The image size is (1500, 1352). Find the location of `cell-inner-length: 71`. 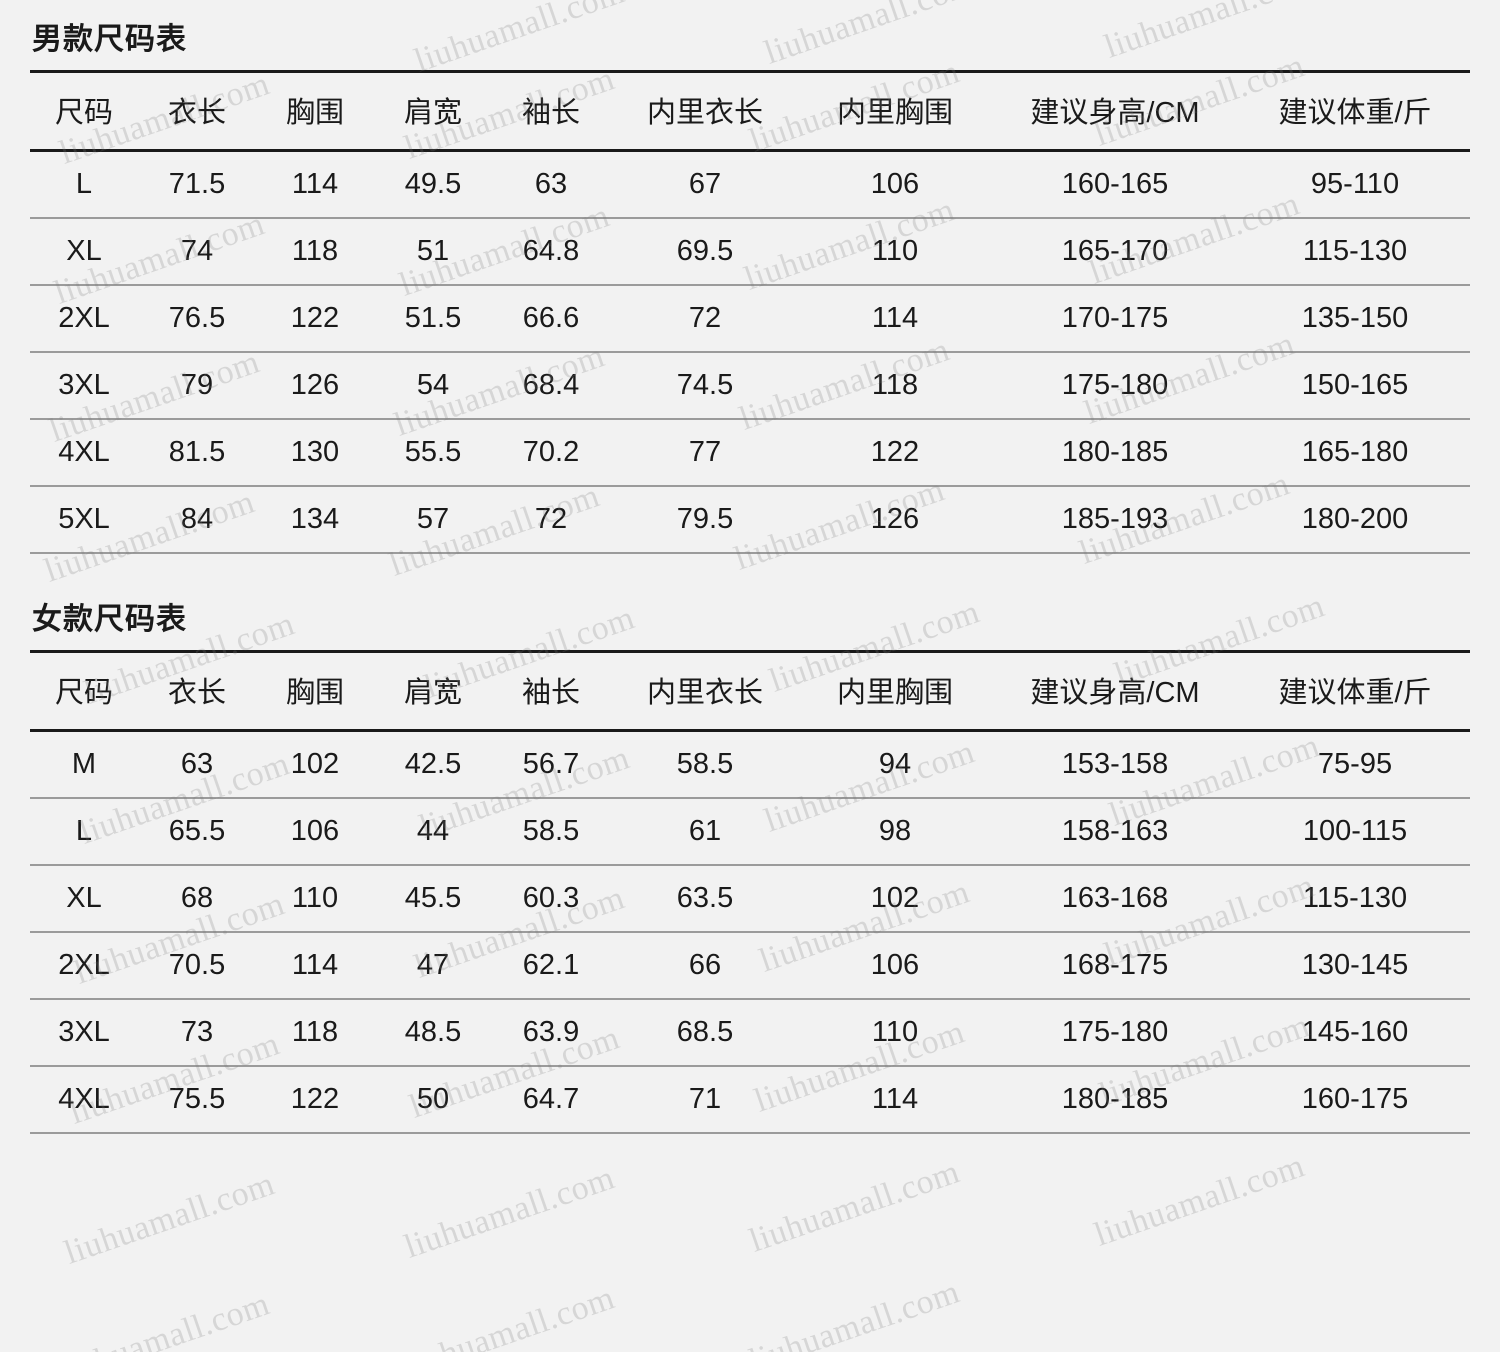

cell-inner-length: 71 is located at coordinates (705, 1100).